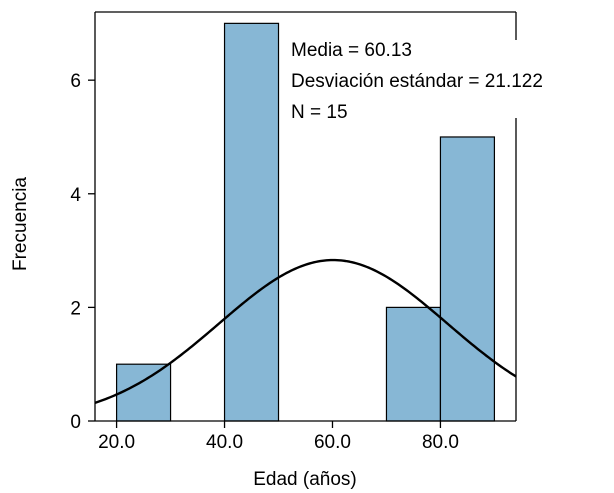 This screenshot has width=614, height=493. What do you see at coordinates (75, 81) in the screenshot?
I see `y-tick-label-6: 6` at bounding box center [75, 81].